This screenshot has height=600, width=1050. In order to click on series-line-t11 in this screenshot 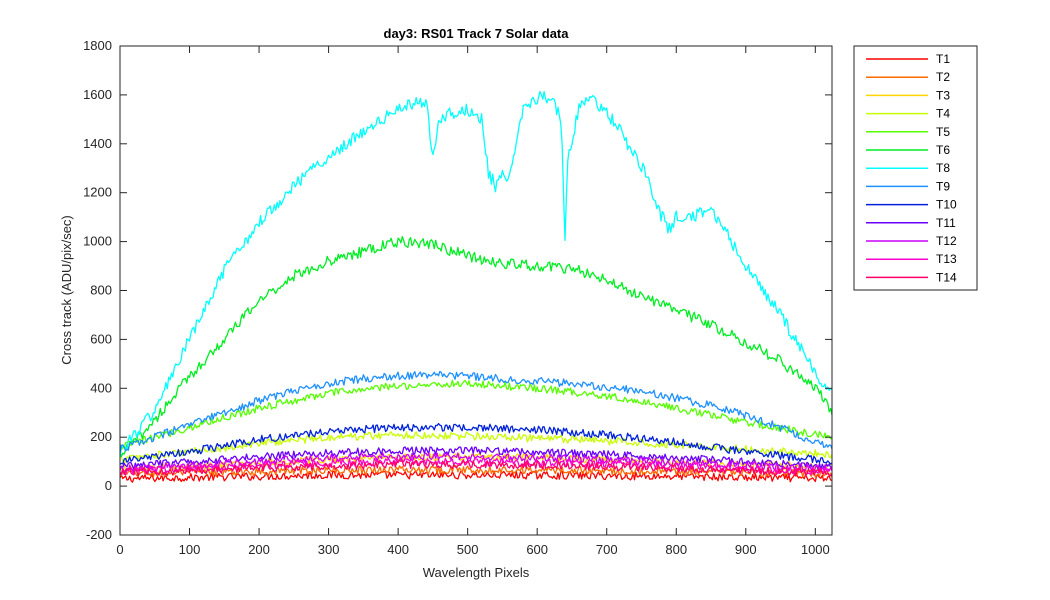, I will do `click(476, 458)`.